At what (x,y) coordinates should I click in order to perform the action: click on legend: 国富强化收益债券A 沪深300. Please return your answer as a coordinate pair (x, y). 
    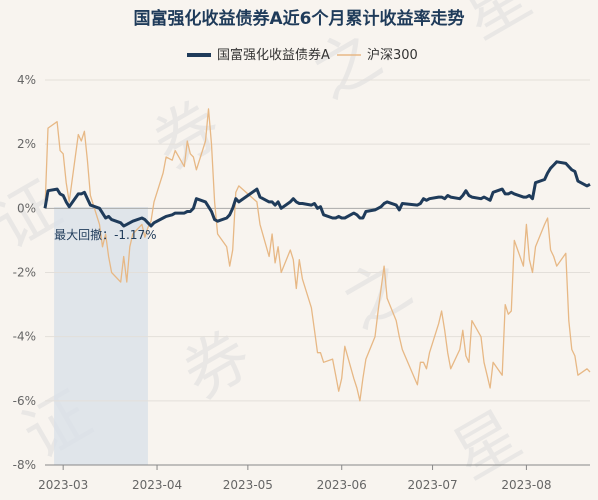
    Looking at the image, I should click on (302, 55).